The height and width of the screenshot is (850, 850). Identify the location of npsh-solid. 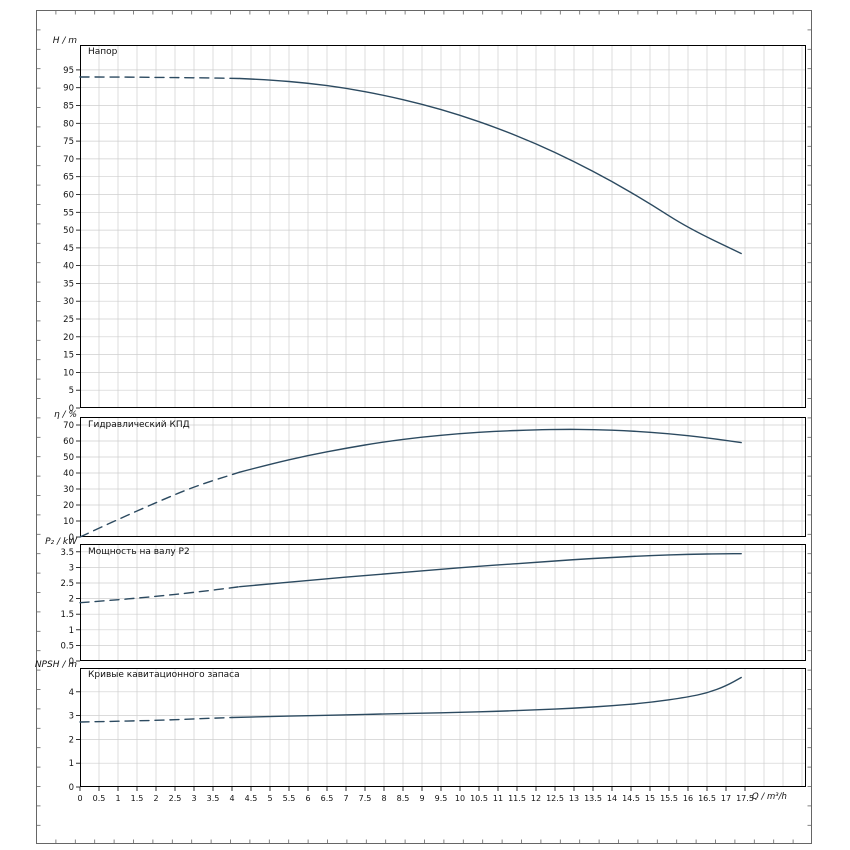
(486, 697).